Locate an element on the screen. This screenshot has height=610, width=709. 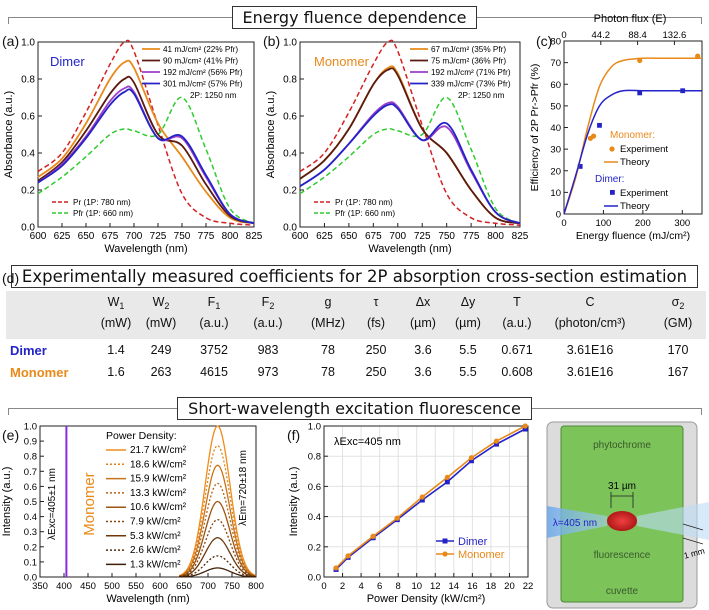
y-tick-label: 40 is located at coordinates (555, 128).